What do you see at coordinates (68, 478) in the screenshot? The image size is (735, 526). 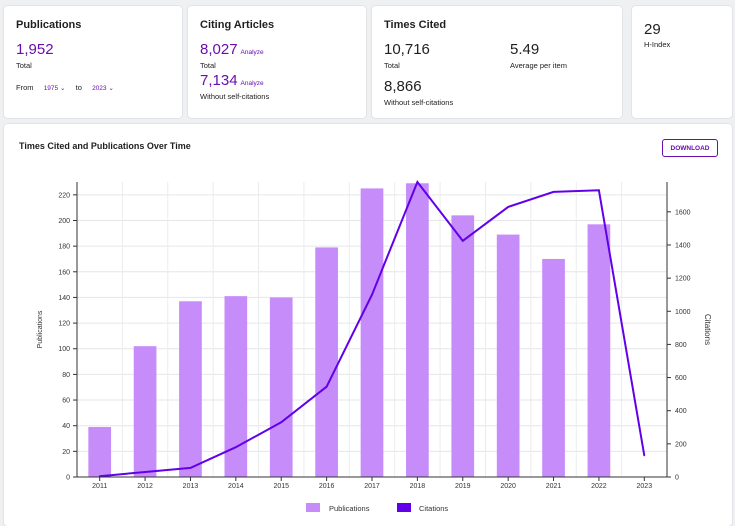 I see `y-tick-label: 0` at bounding box center [68, 478].